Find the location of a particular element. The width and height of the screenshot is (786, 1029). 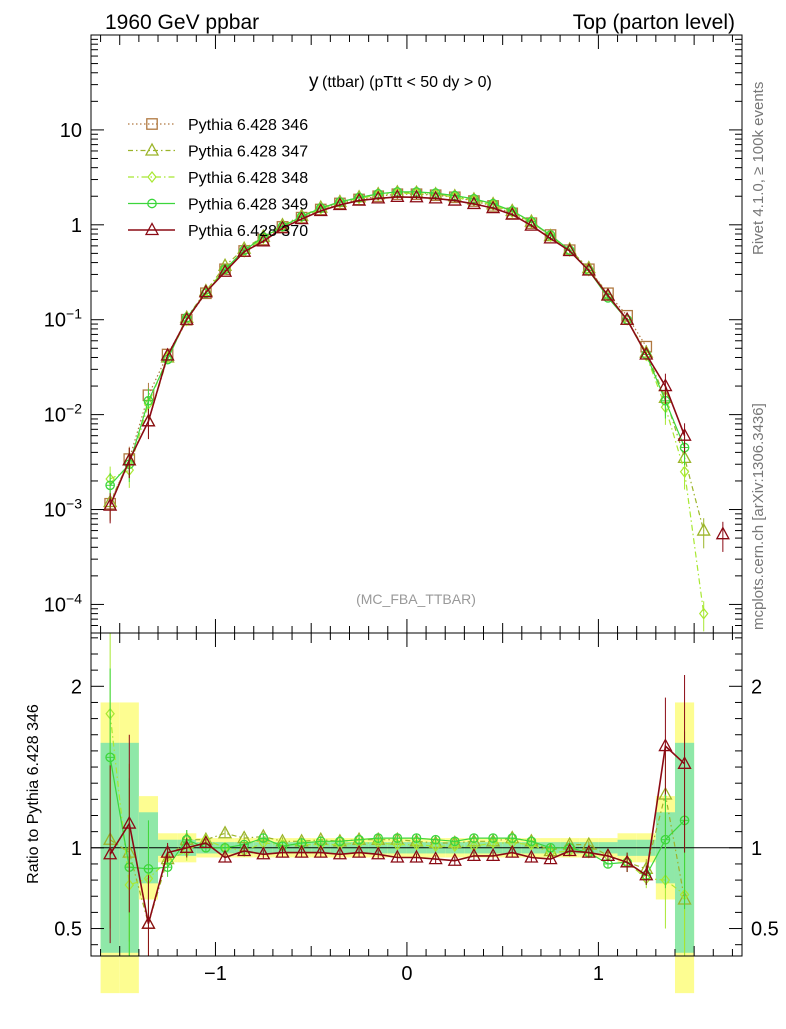

ratio-line-s348 is located at coordinates (397, 804).